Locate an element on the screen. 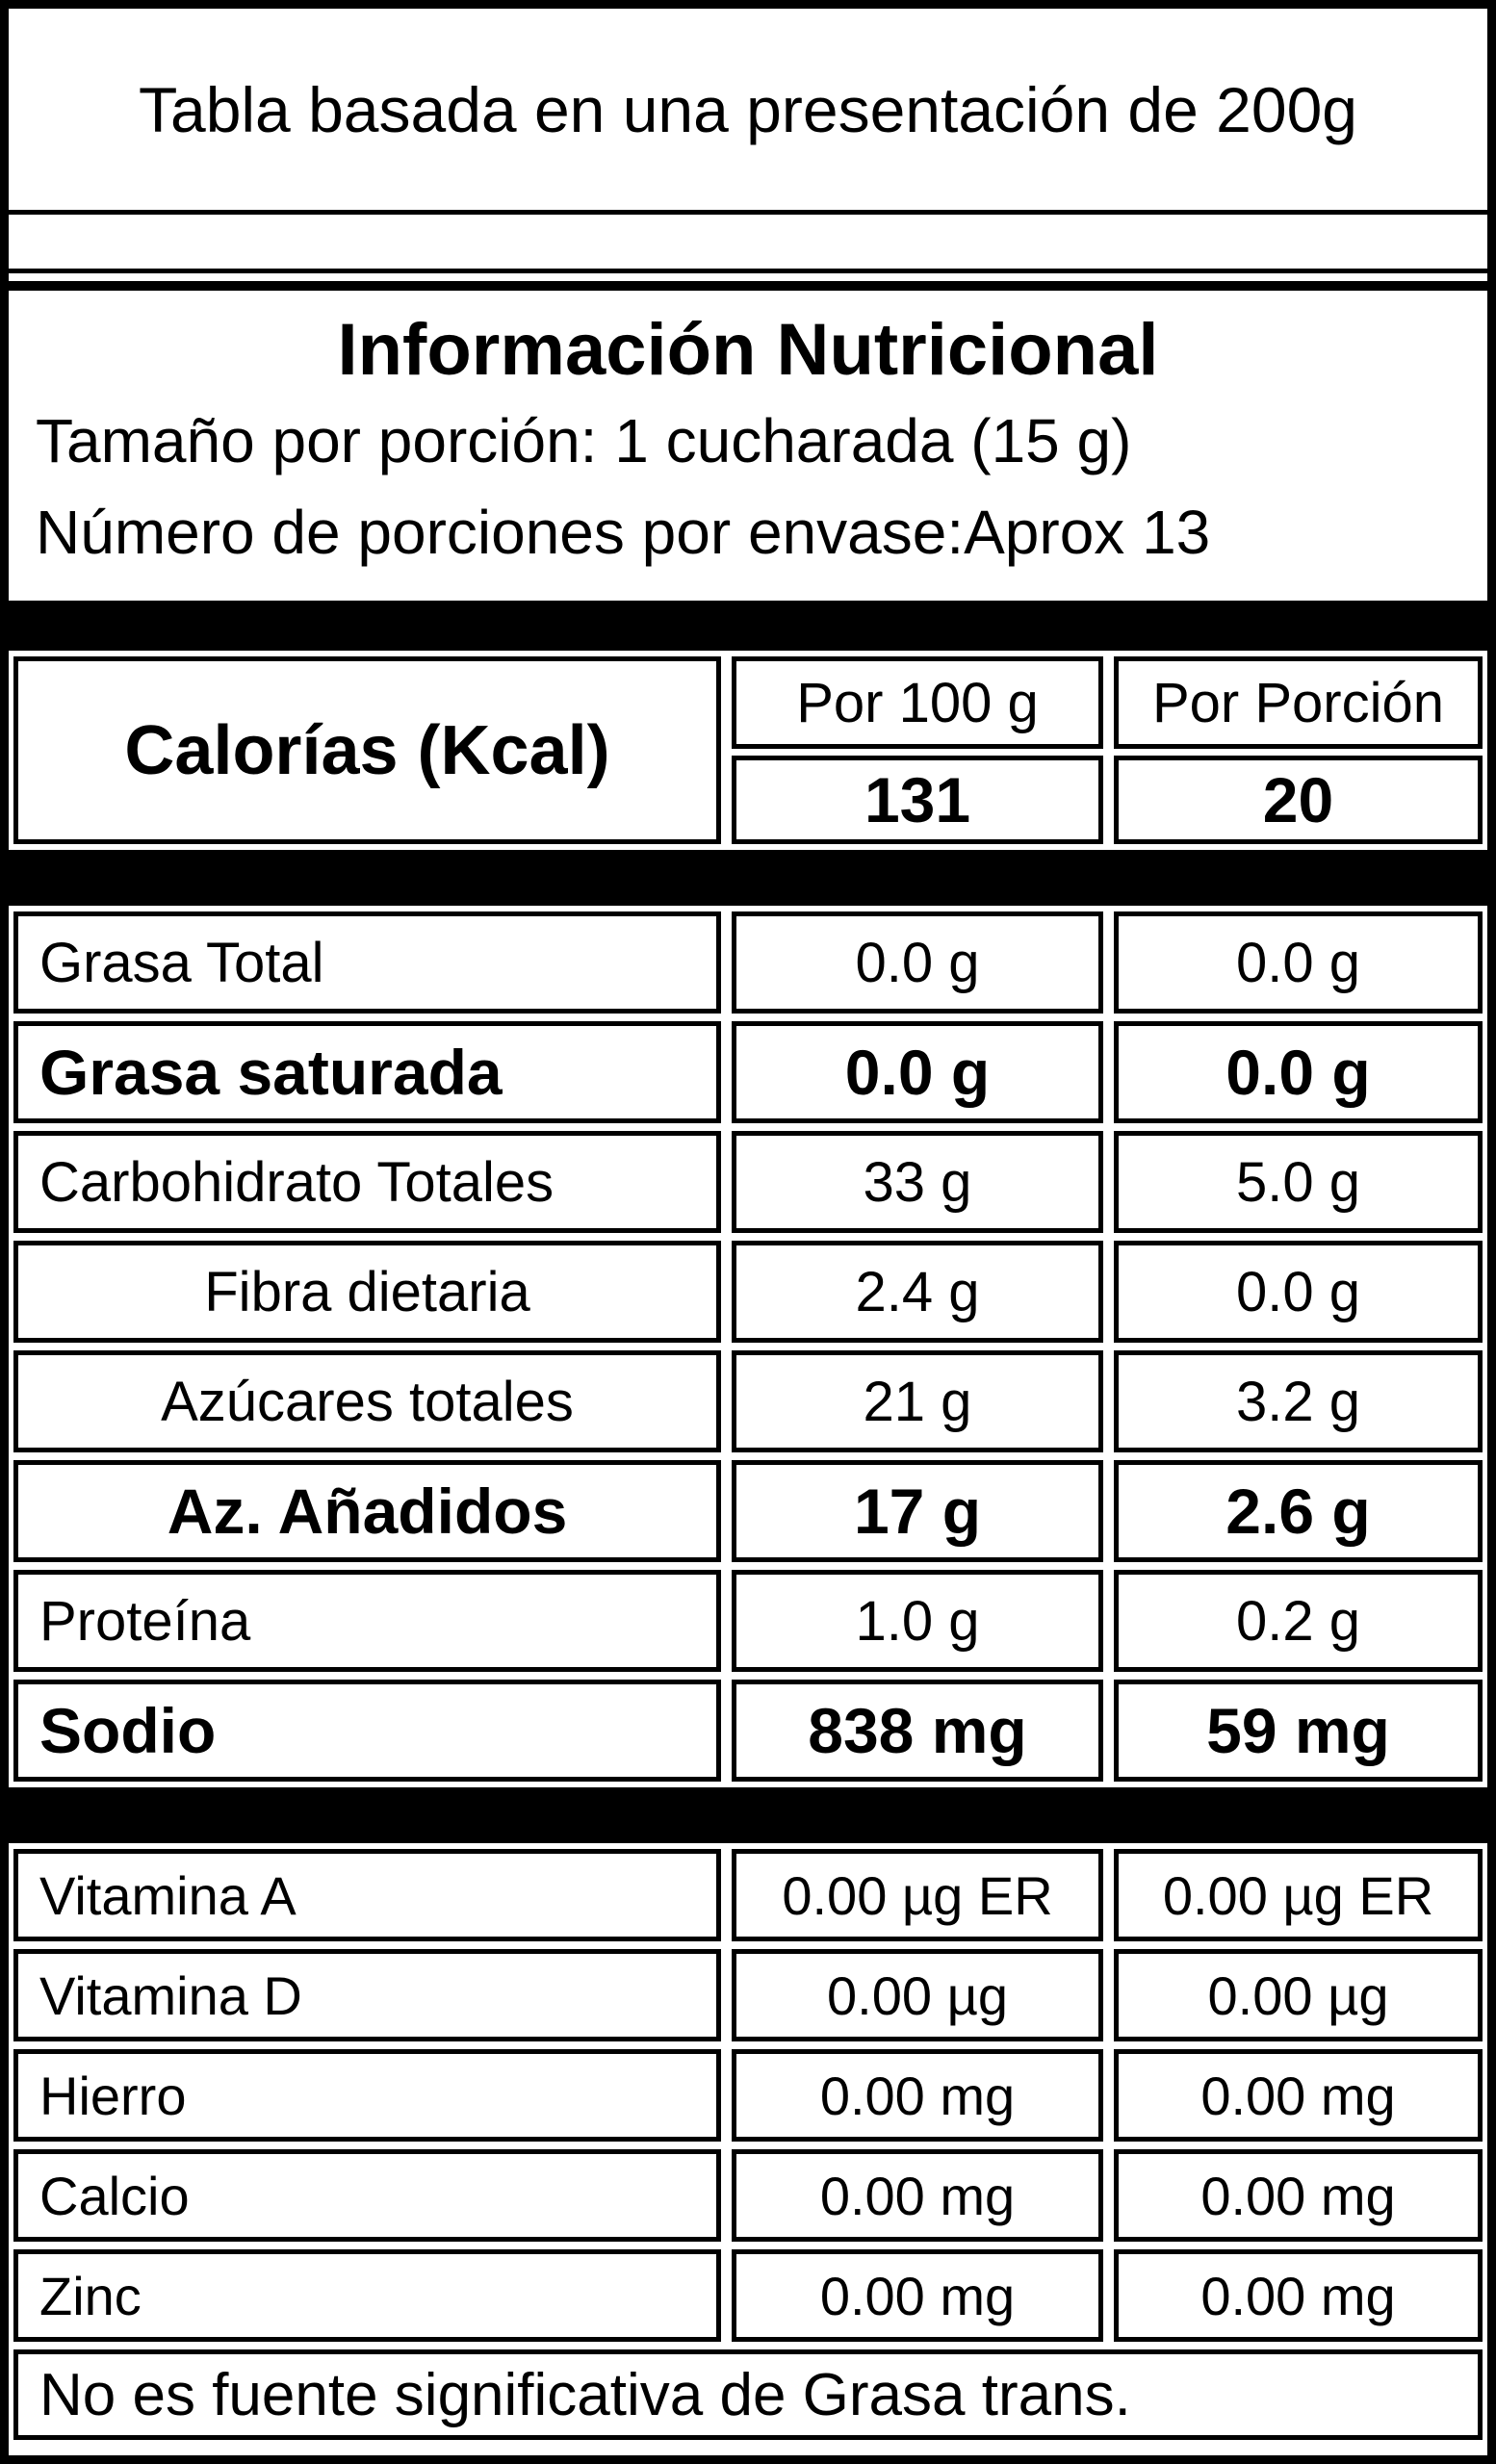 This screenshot has height=2464, width=1496. nutrient-label: Fibra dietaria is located at coordinates (367, 1292).